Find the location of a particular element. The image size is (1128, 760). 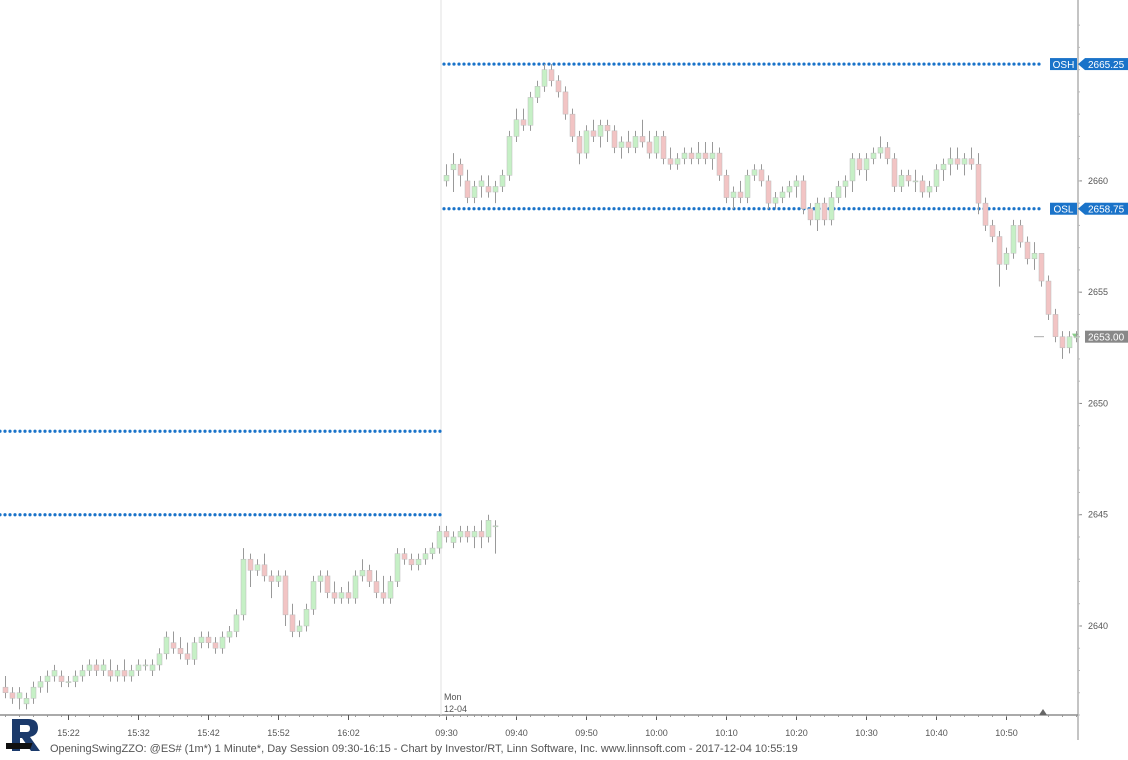

x-tick-label: 09:30 is located at coordinates (446, 733).